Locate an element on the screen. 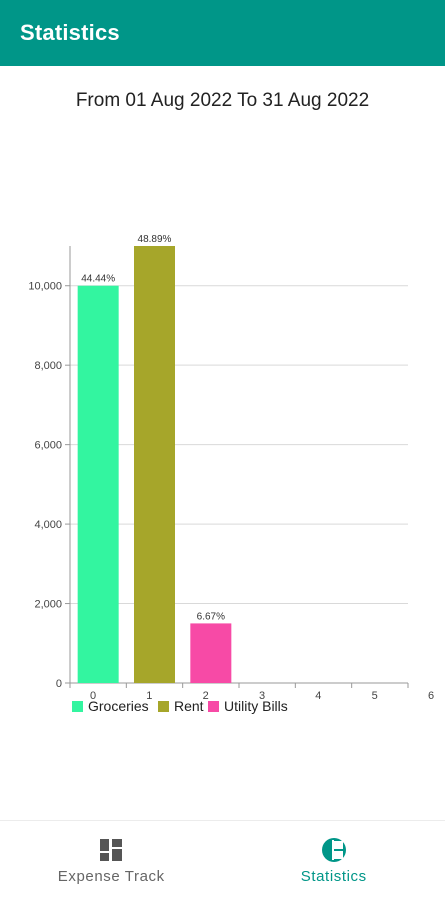  date-range-label: From 01 Aug 2022 To 31 Aug 2022 is located at coordinates (222, 100).